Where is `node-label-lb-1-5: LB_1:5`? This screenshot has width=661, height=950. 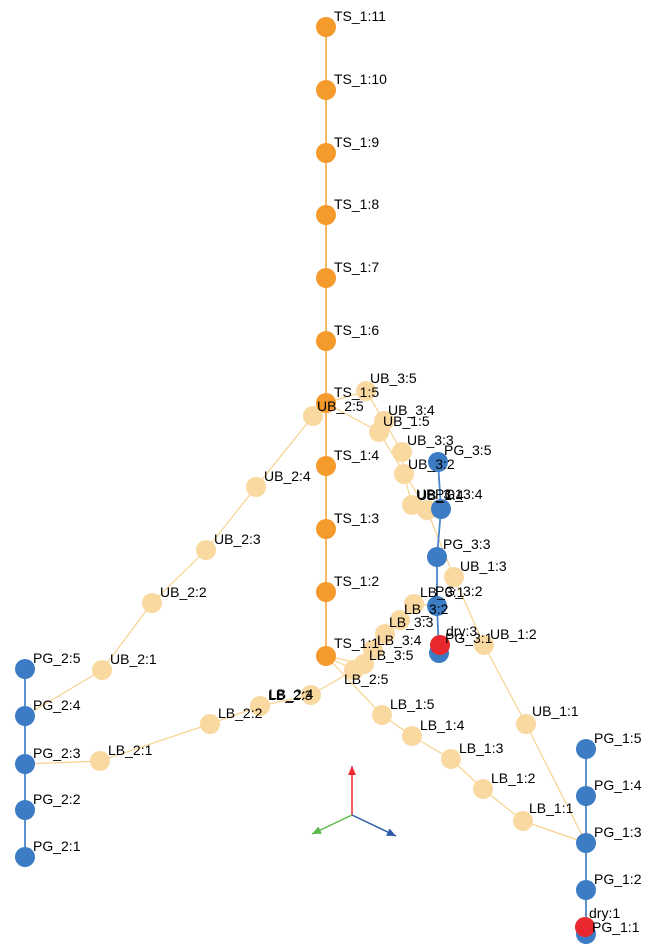 node-label-lb-1-5: LB_1:5 is located at coordinates (412, 704).